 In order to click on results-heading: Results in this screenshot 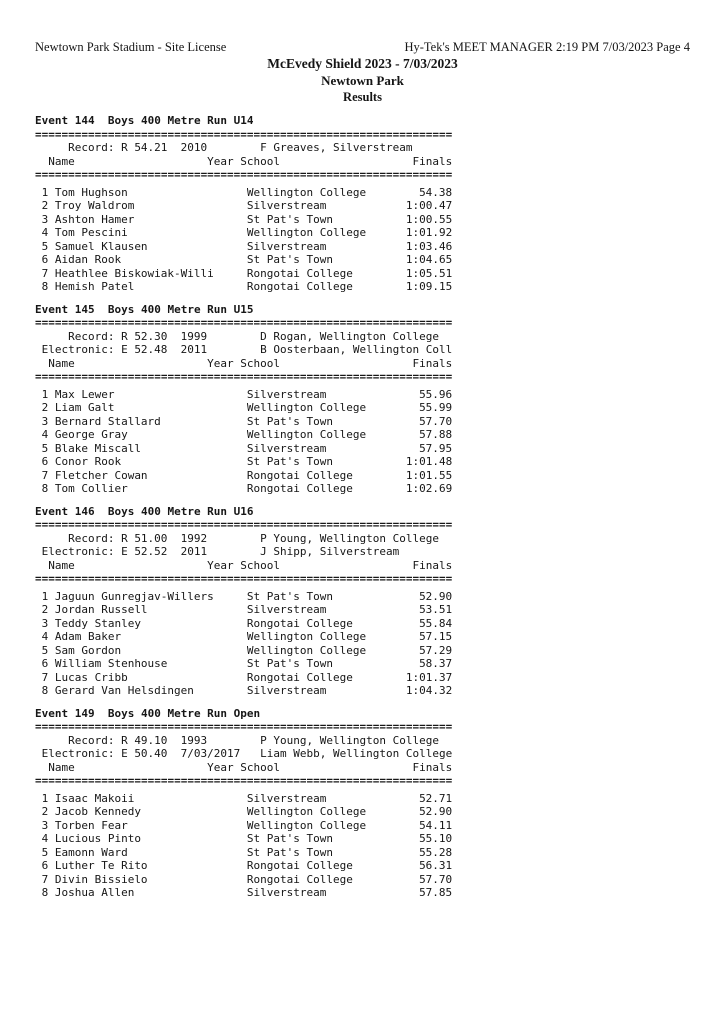, I will do `click(362, 97)`.